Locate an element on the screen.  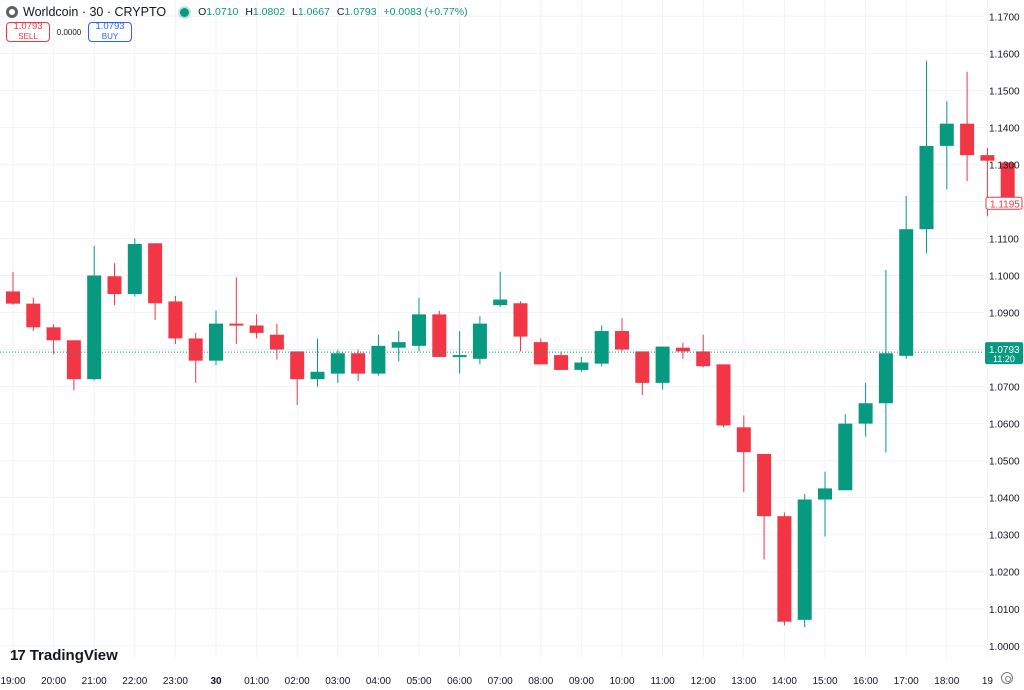
countdown-label: 11:20 is located at coordinates (1004, 359).